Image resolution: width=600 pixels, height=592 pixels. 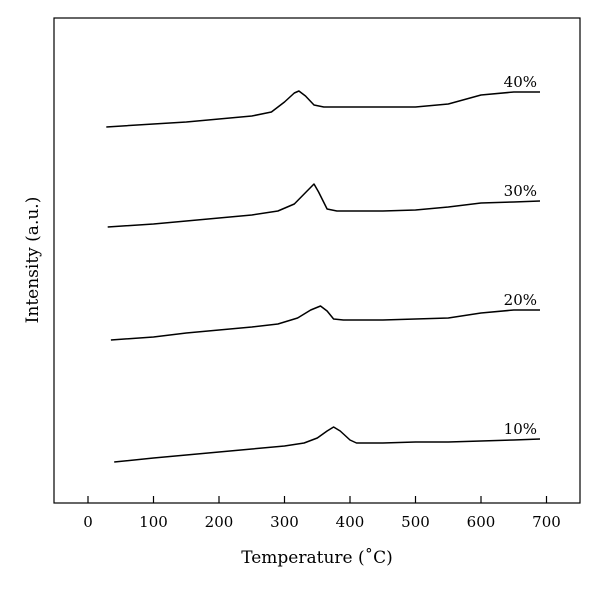 What do you see at coordinates (33, 260) in the screenshot?
I see `y-axis-title: Intensity (a.u.)` at bounding box center [33, 260].